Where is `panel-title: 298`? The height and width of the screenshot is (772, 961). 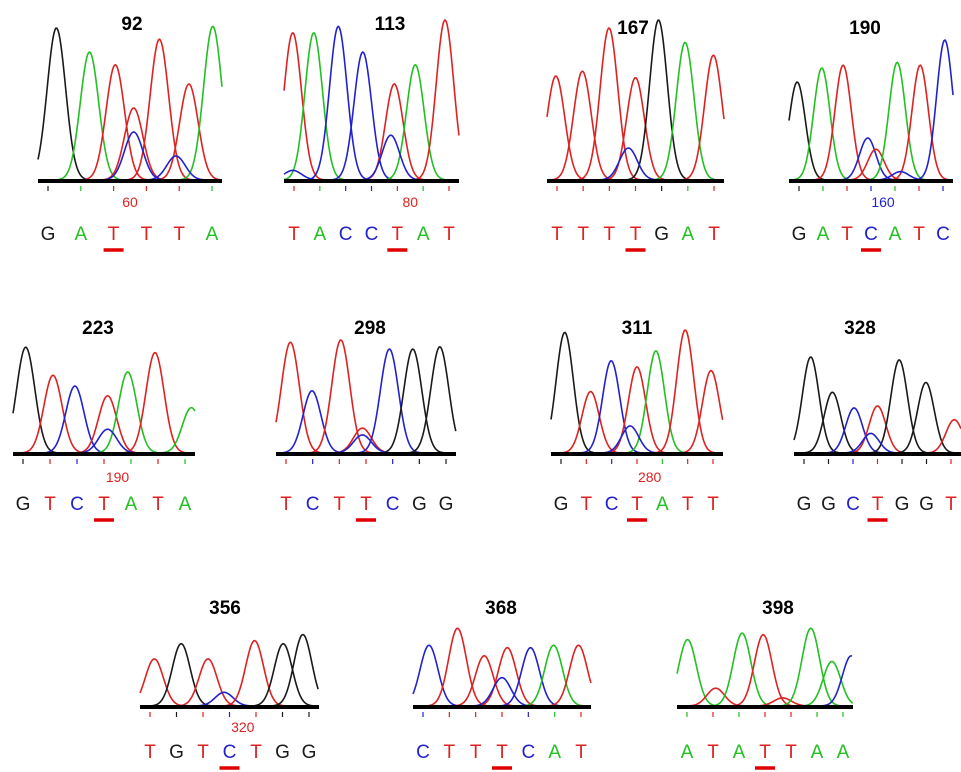
panel-title: 298 is located at coordinates (370, 328).